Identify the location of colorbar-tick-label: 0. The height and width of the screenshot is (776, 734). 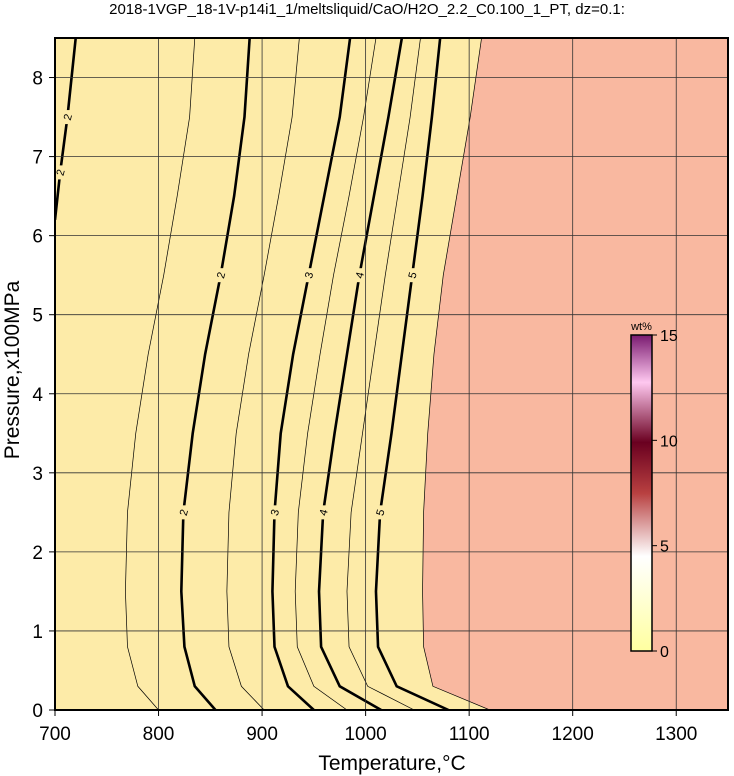
(664, 652).